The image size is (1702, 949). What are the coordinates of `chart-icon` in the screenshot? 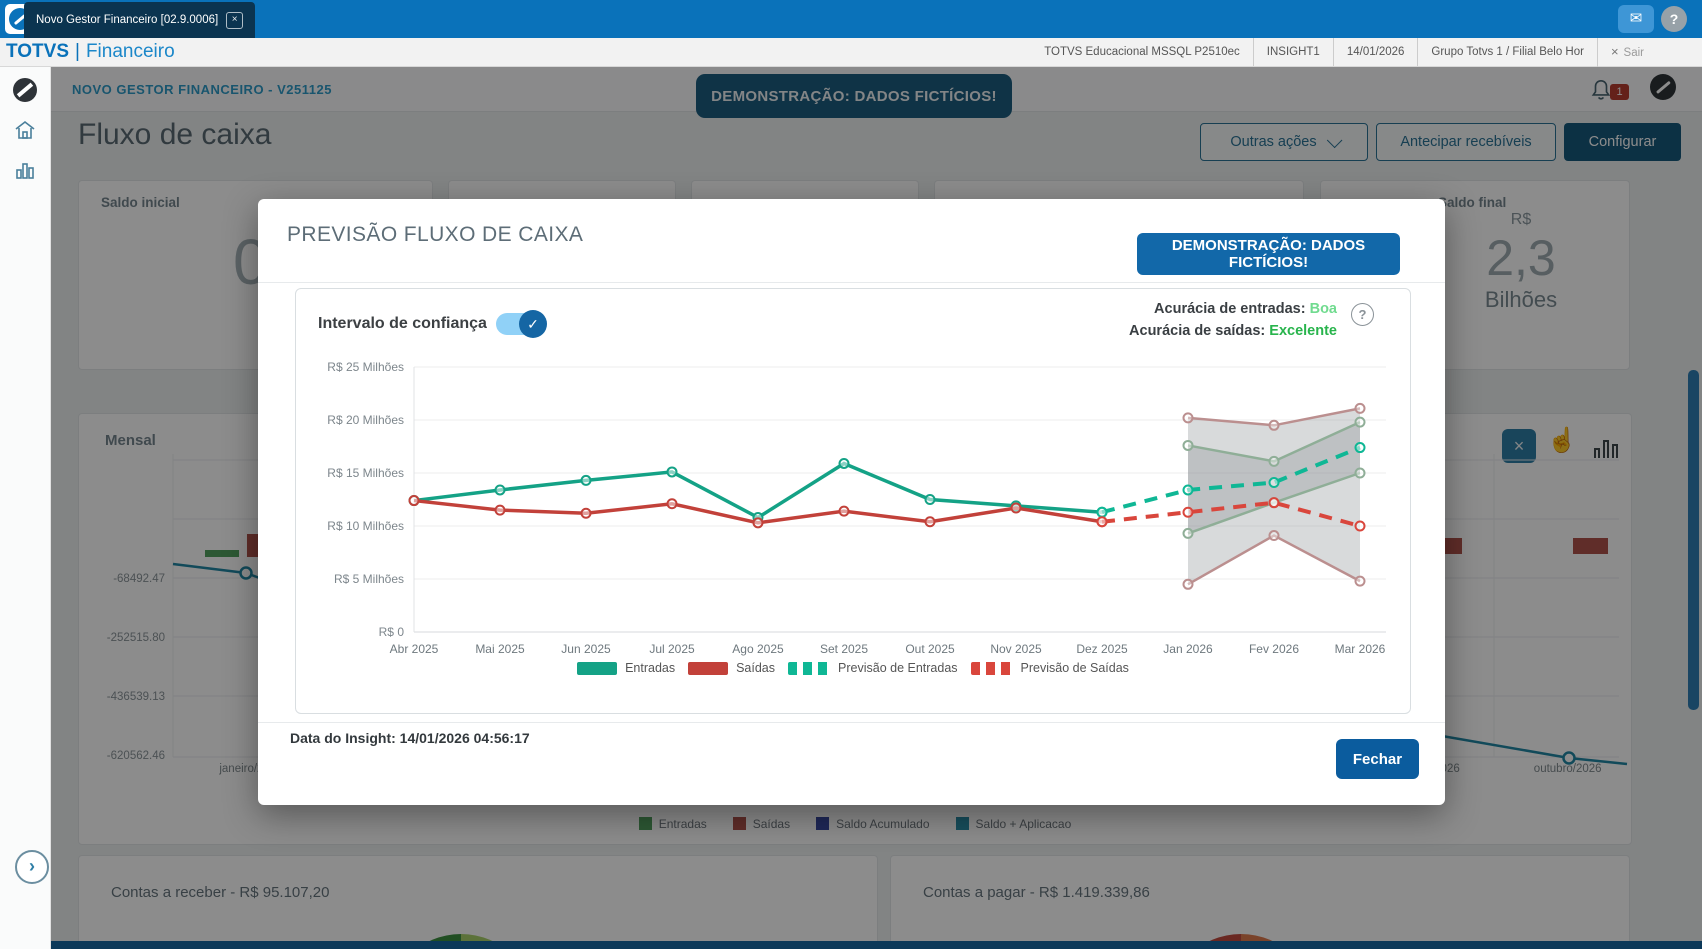 It's located at (25, 170).